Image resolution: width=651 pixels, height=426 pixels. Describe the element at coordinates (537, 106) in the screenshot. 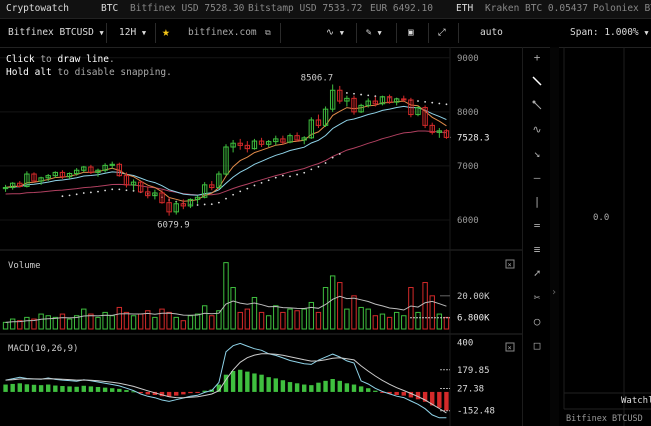

I see `ray-tool-icon` at that location.